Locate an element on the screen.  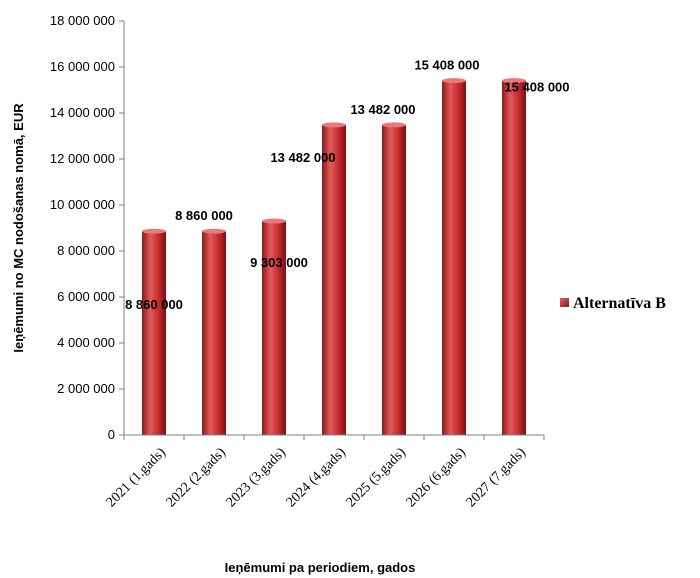
y-tick-label: 0 is located at coordinates (111, 434).